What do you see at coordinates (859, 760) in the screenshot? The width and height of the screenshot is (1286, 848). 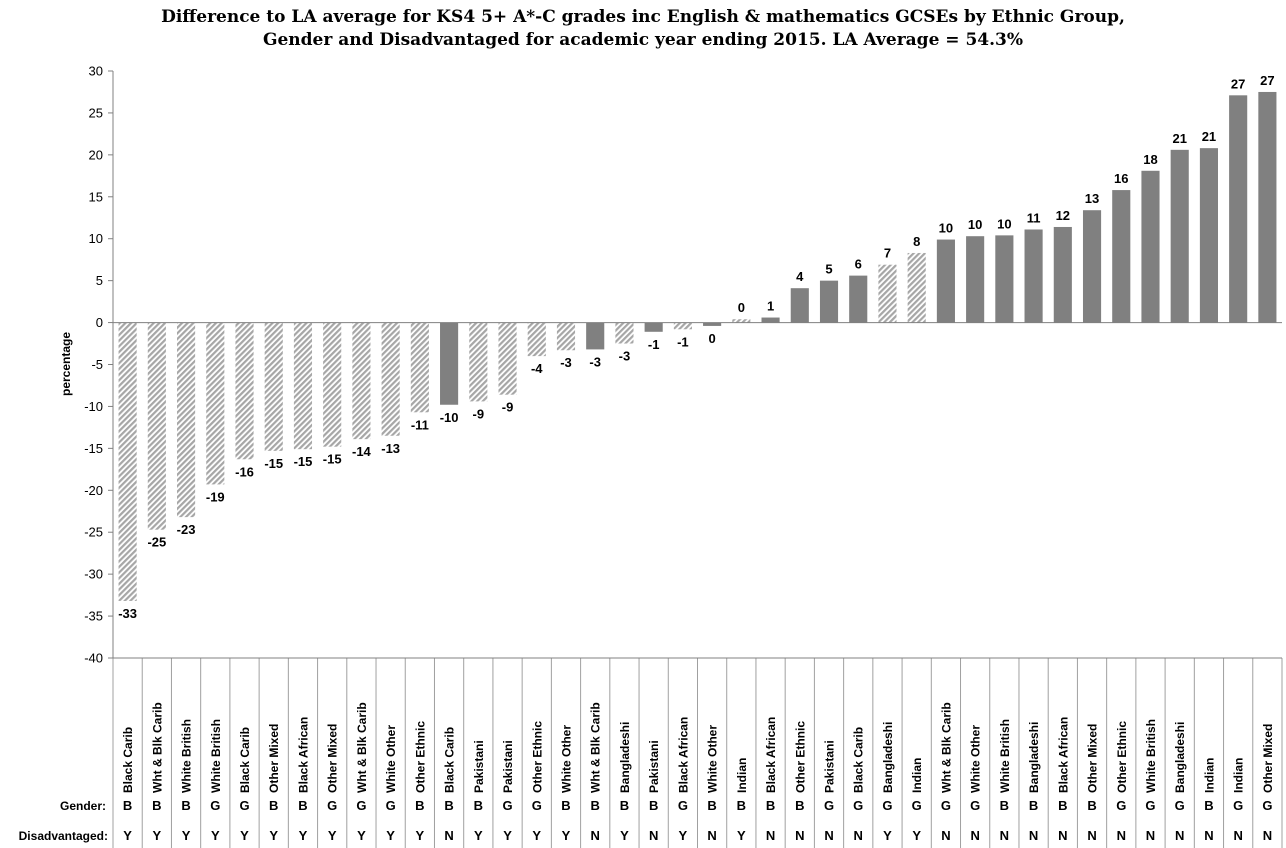 I see `category-label: Black Carib` at bounding box center [859, 760].